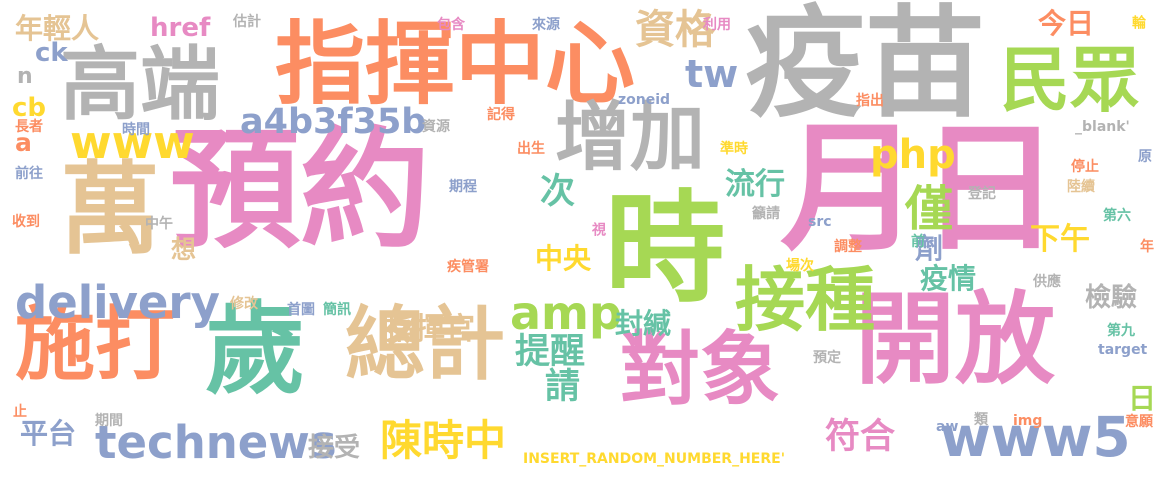 The image size is (1175, 482). What do you see at coordinates (643, 323) in the screenshot?
I see `word: 封緘` at bounding box center [643, 323].